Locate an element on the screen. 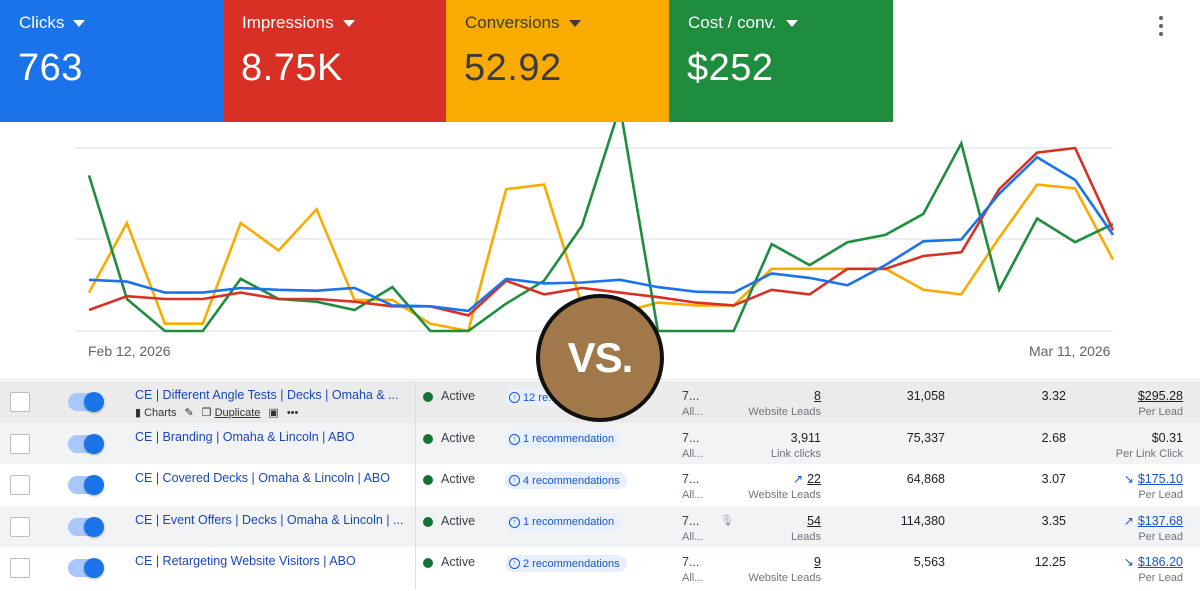 The image size is (1200, 591). metric-value-cost-per-conv: $252 is located at coordinates (730, 68).